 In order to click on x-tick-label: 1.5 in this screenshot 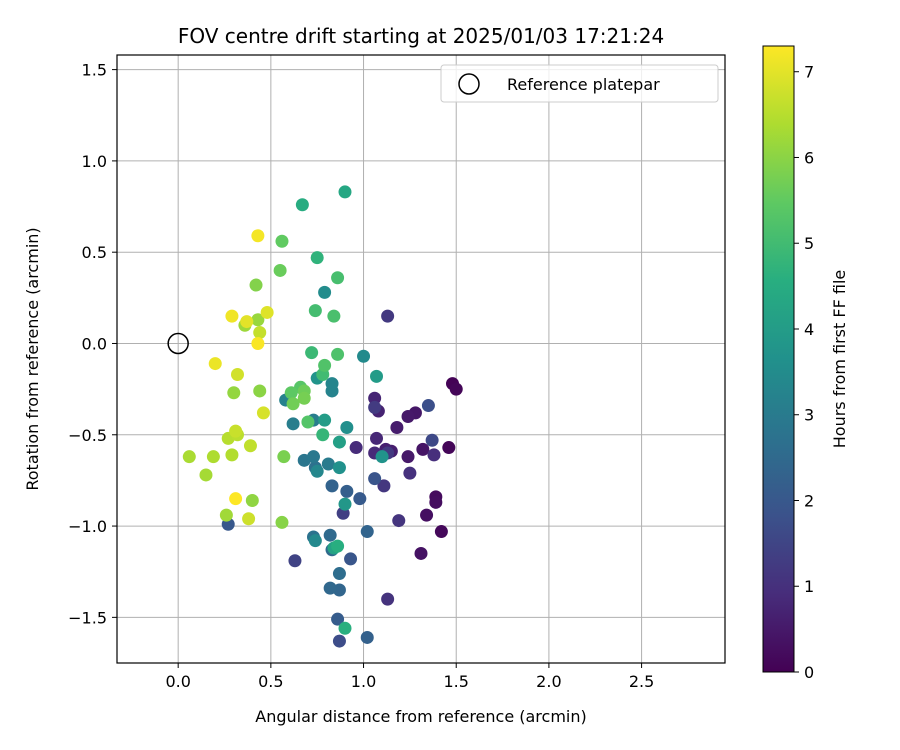, I will do `click(455, 681)`.